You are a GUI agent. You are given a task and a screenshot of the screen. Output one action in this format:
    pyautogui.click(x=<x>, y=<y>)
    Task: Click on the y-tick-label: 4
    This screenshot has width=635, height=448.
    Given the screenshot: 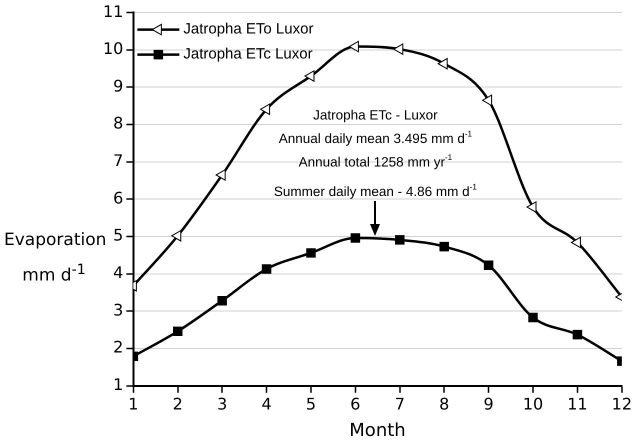 What is the action you would take?
    pyautogui.click(x=118, y=272)
    